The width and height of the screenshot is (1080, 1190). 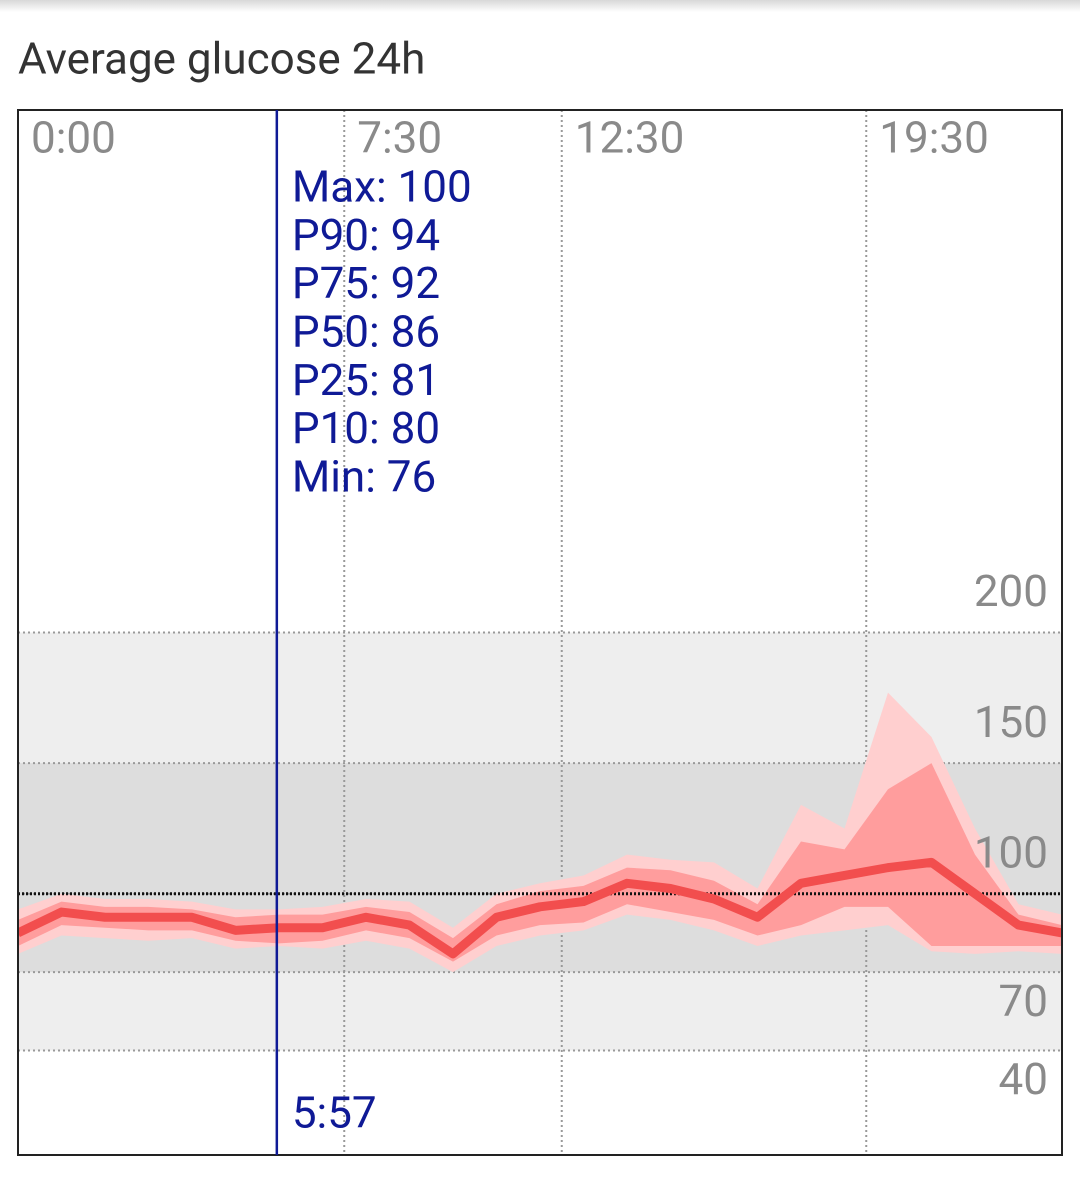 What do you see at coordinates (366, 235) in the screenshot?
I see `cursor-readout: P90: 94` at bounding box center [366, 235].